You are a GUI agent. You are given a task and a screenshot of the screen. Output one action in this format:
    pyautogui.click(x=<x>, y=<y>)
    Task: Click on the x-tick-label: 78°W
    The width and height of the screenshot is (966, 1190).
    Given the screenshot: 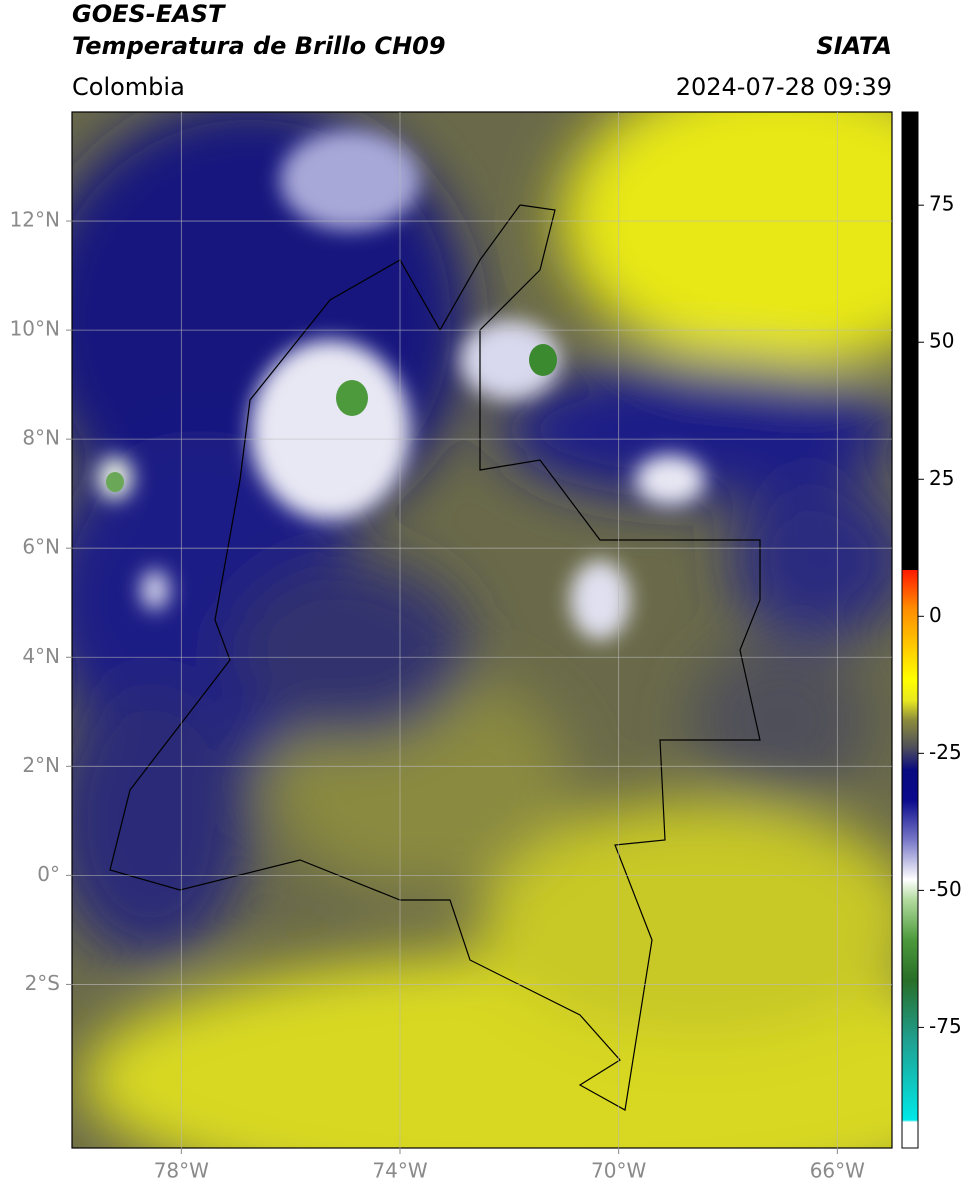 What is the action you would take?
    pyautogui.click(x=181, y=1171)
    